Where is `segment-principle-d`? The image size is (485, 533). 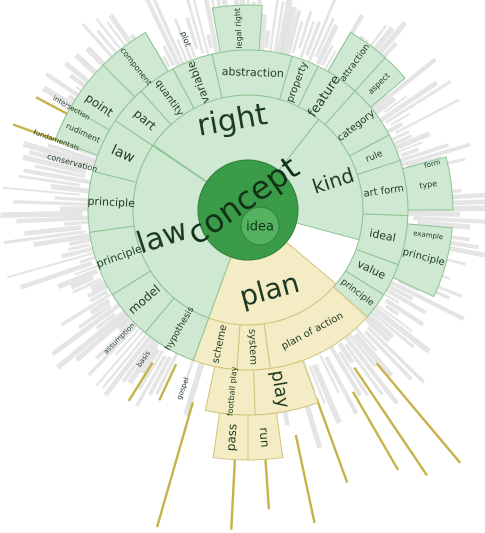
segment-principle-d is located at coordinates (422, 260).